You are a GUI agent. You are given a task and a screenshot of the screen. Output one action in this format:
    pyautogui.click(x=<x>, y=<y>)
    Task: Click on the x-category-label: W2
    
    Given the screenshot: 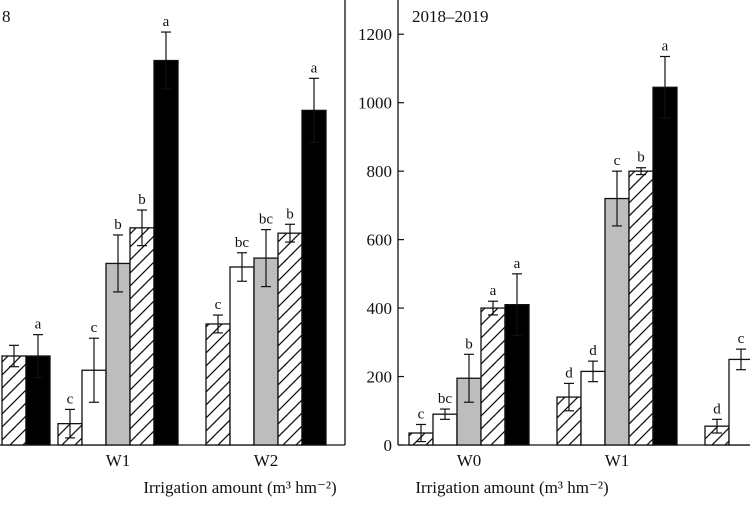 What is the action you would take?
    pyautogui.click(x=266, y=460)
    